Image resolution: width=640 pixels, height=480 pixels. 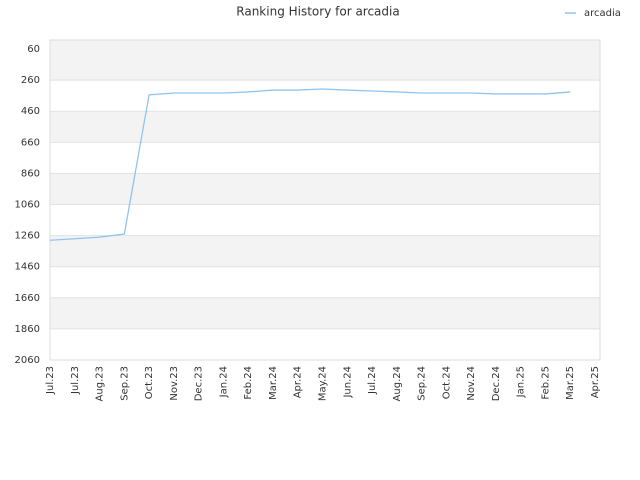 I want to click on chart-title: Ranking History for arcadia, so click(x=317, y=12).